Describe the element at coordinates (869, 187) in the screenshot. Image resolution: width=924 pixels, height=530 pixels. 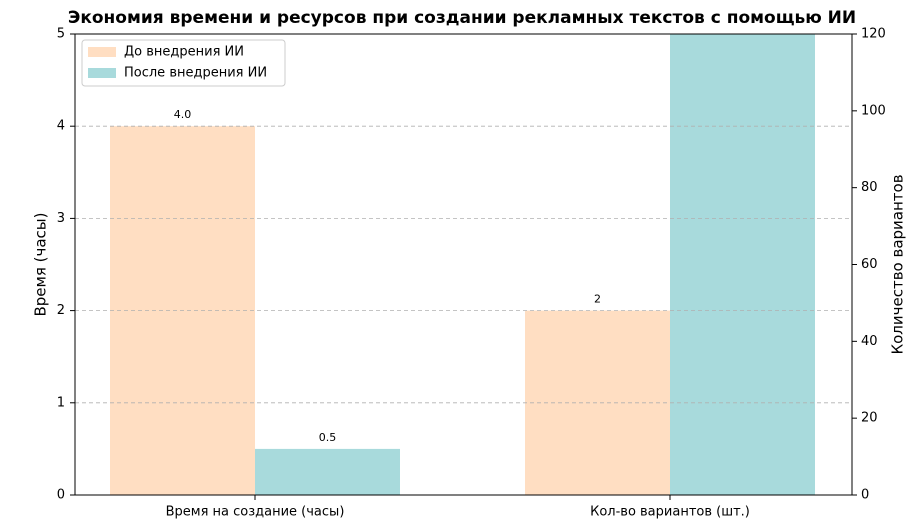
I see `y2-tick-label: 80` at that location.